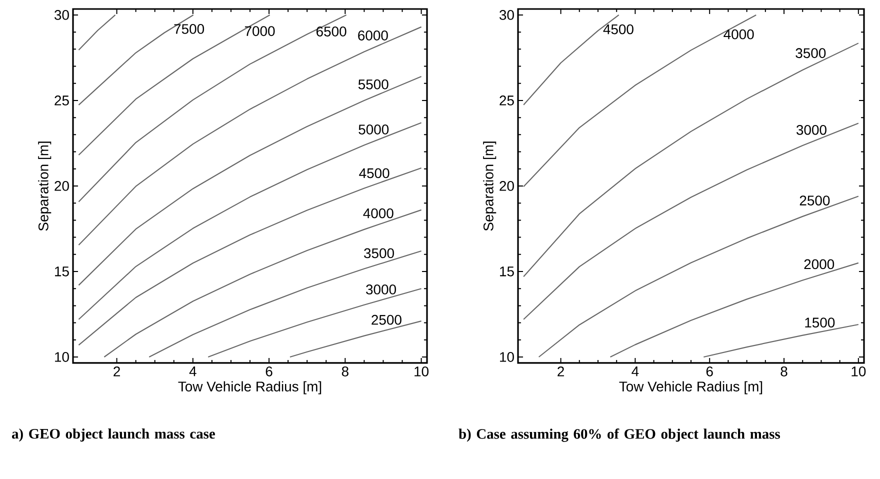 This screenshot has height=479, width=880. I want to click on series-label: 2000, so click(819, 264).